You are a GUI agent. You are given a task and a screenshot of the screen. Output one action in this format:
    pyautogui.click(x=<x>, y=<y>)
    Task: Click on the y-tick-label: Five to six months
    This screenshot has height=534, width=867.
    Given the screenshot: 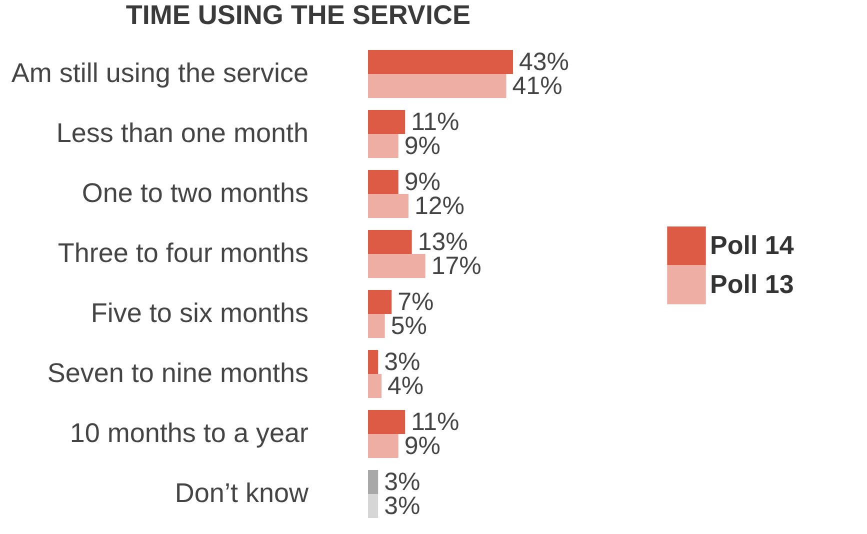 What is the action you would take?
    pyautogui.click(x=199, y=313)
    